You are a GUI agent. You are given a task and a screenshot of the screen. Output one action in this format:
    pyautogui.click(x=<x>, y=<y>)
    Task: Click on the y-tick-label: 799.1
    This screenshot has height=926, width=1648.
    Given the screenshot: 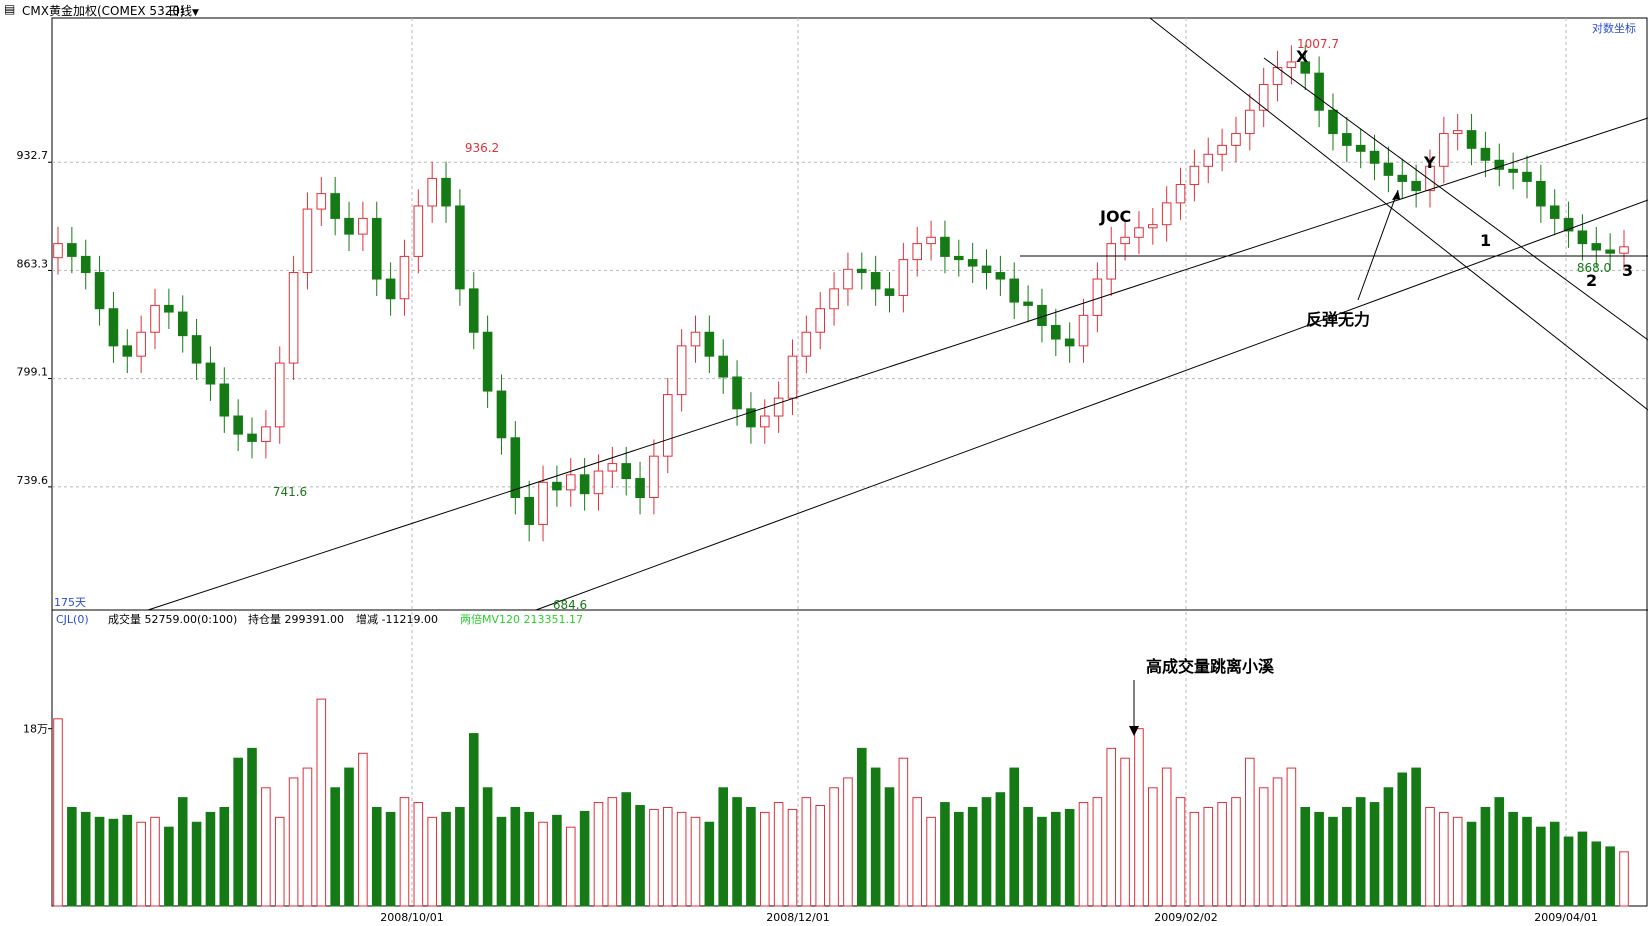 What is the action you would take?
    pyautogui.click(x=33, y=372)
    